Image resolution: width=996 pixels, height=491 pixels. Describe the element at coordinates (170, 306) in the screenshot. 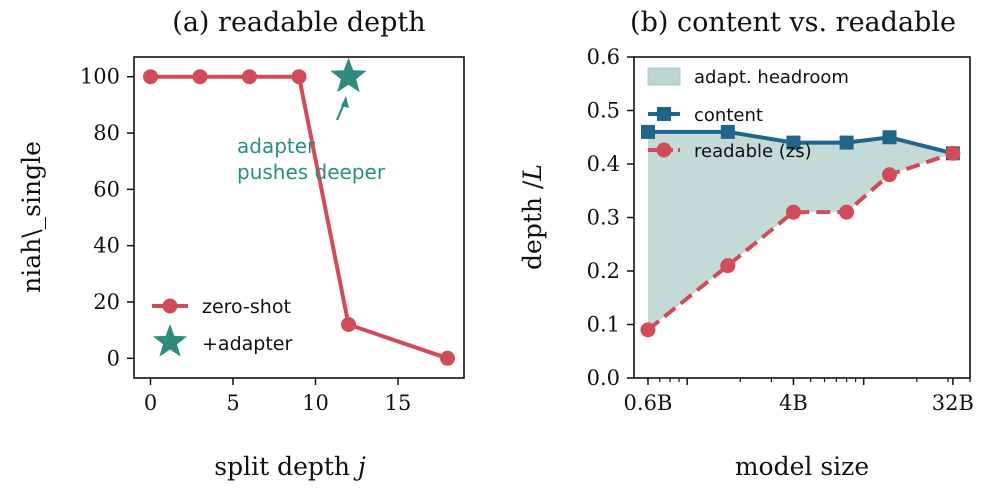

I see `legend-zero-shot-marker` at that location.